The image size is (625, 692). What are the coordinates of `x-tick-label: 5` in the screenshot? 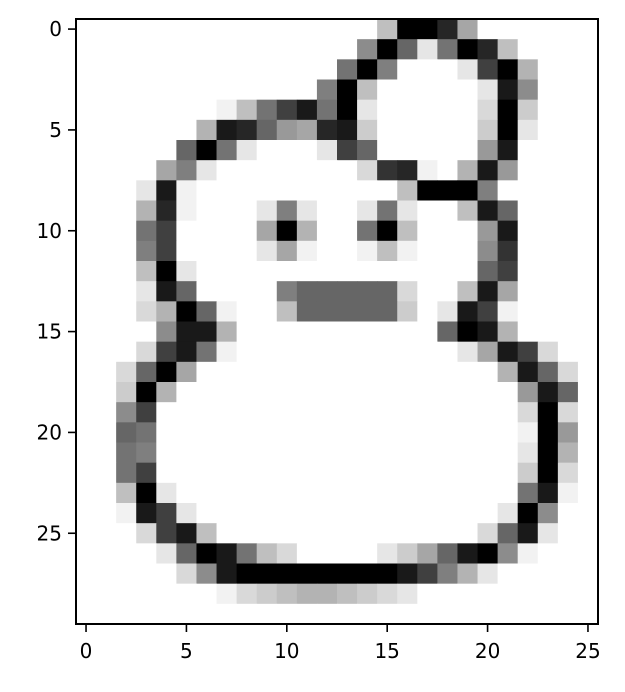 It's located at (186, 651).